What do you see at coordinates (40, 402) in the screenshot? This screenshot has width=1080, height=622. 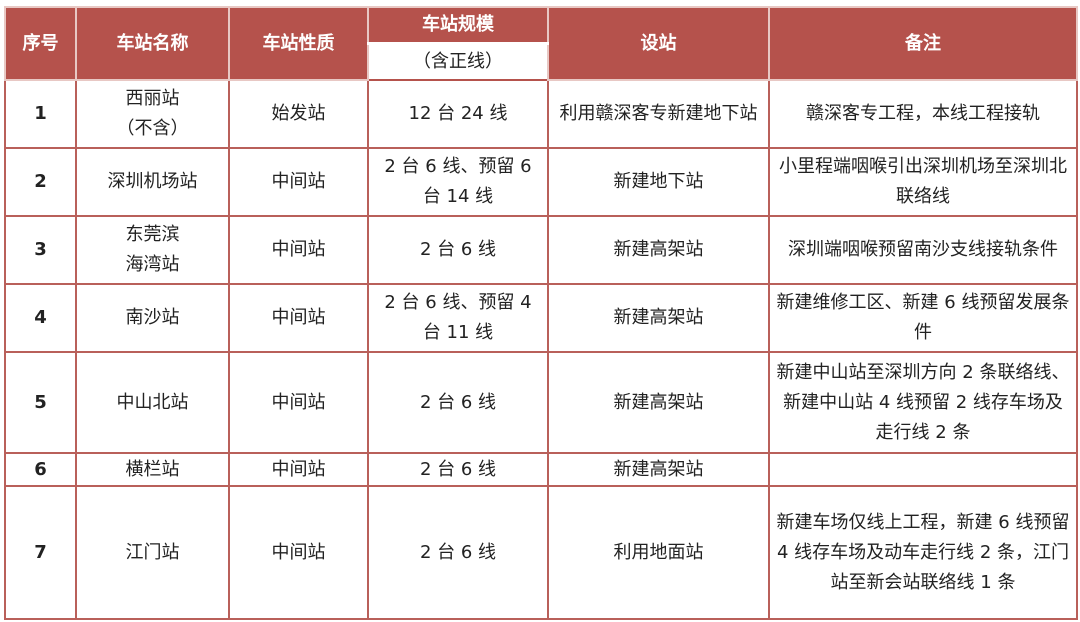 I see `cell-no: 5` at bounding box center [40, 402].